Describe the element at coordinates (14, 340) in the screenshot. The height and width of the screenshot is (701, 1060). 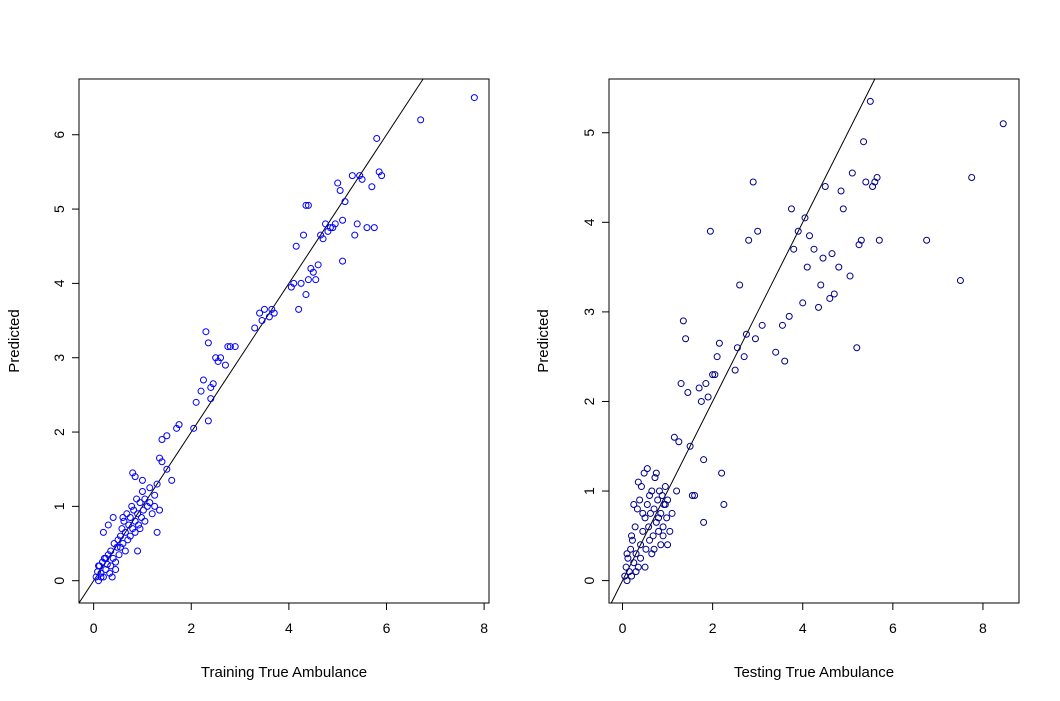
I see `training-y-axis-title: Predicted` at that location.